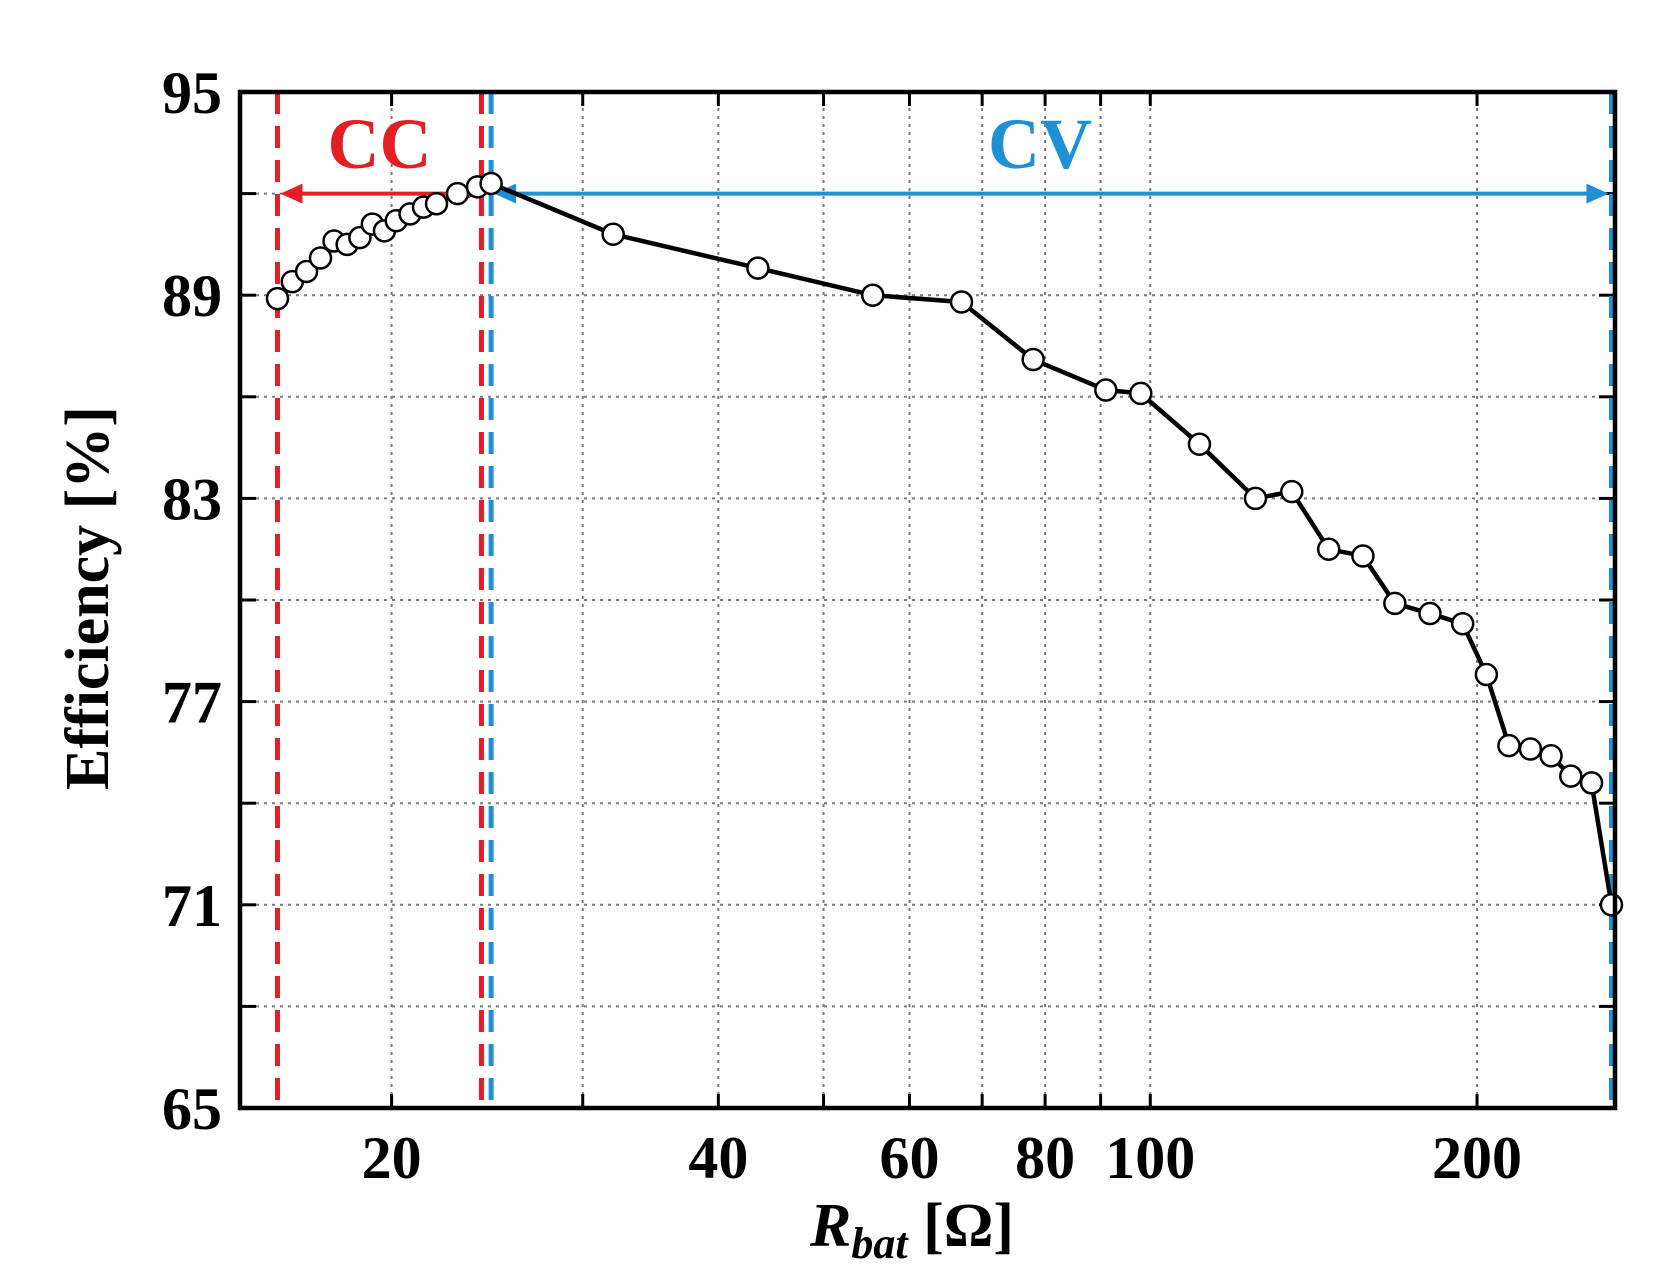 The width and height of the screenshot is (1678, 1275). I want to click on y-tick-label: 65, so click(192, 1109).